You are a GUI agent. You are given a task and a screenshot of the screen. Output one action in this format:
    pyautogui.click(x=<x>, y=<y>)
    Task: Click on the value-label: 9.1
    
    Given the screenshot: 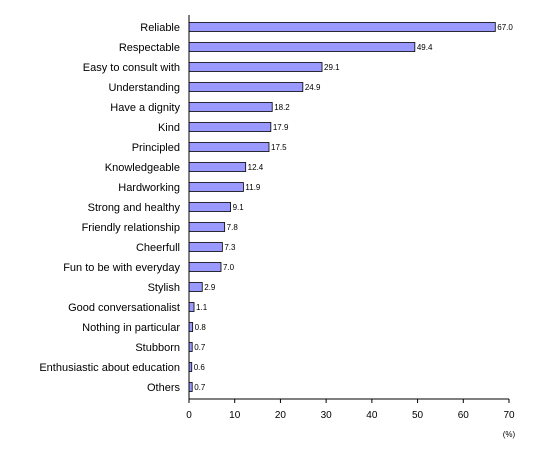 What is the action you would take?
    pyautogui.click(x=239, y=207)
    